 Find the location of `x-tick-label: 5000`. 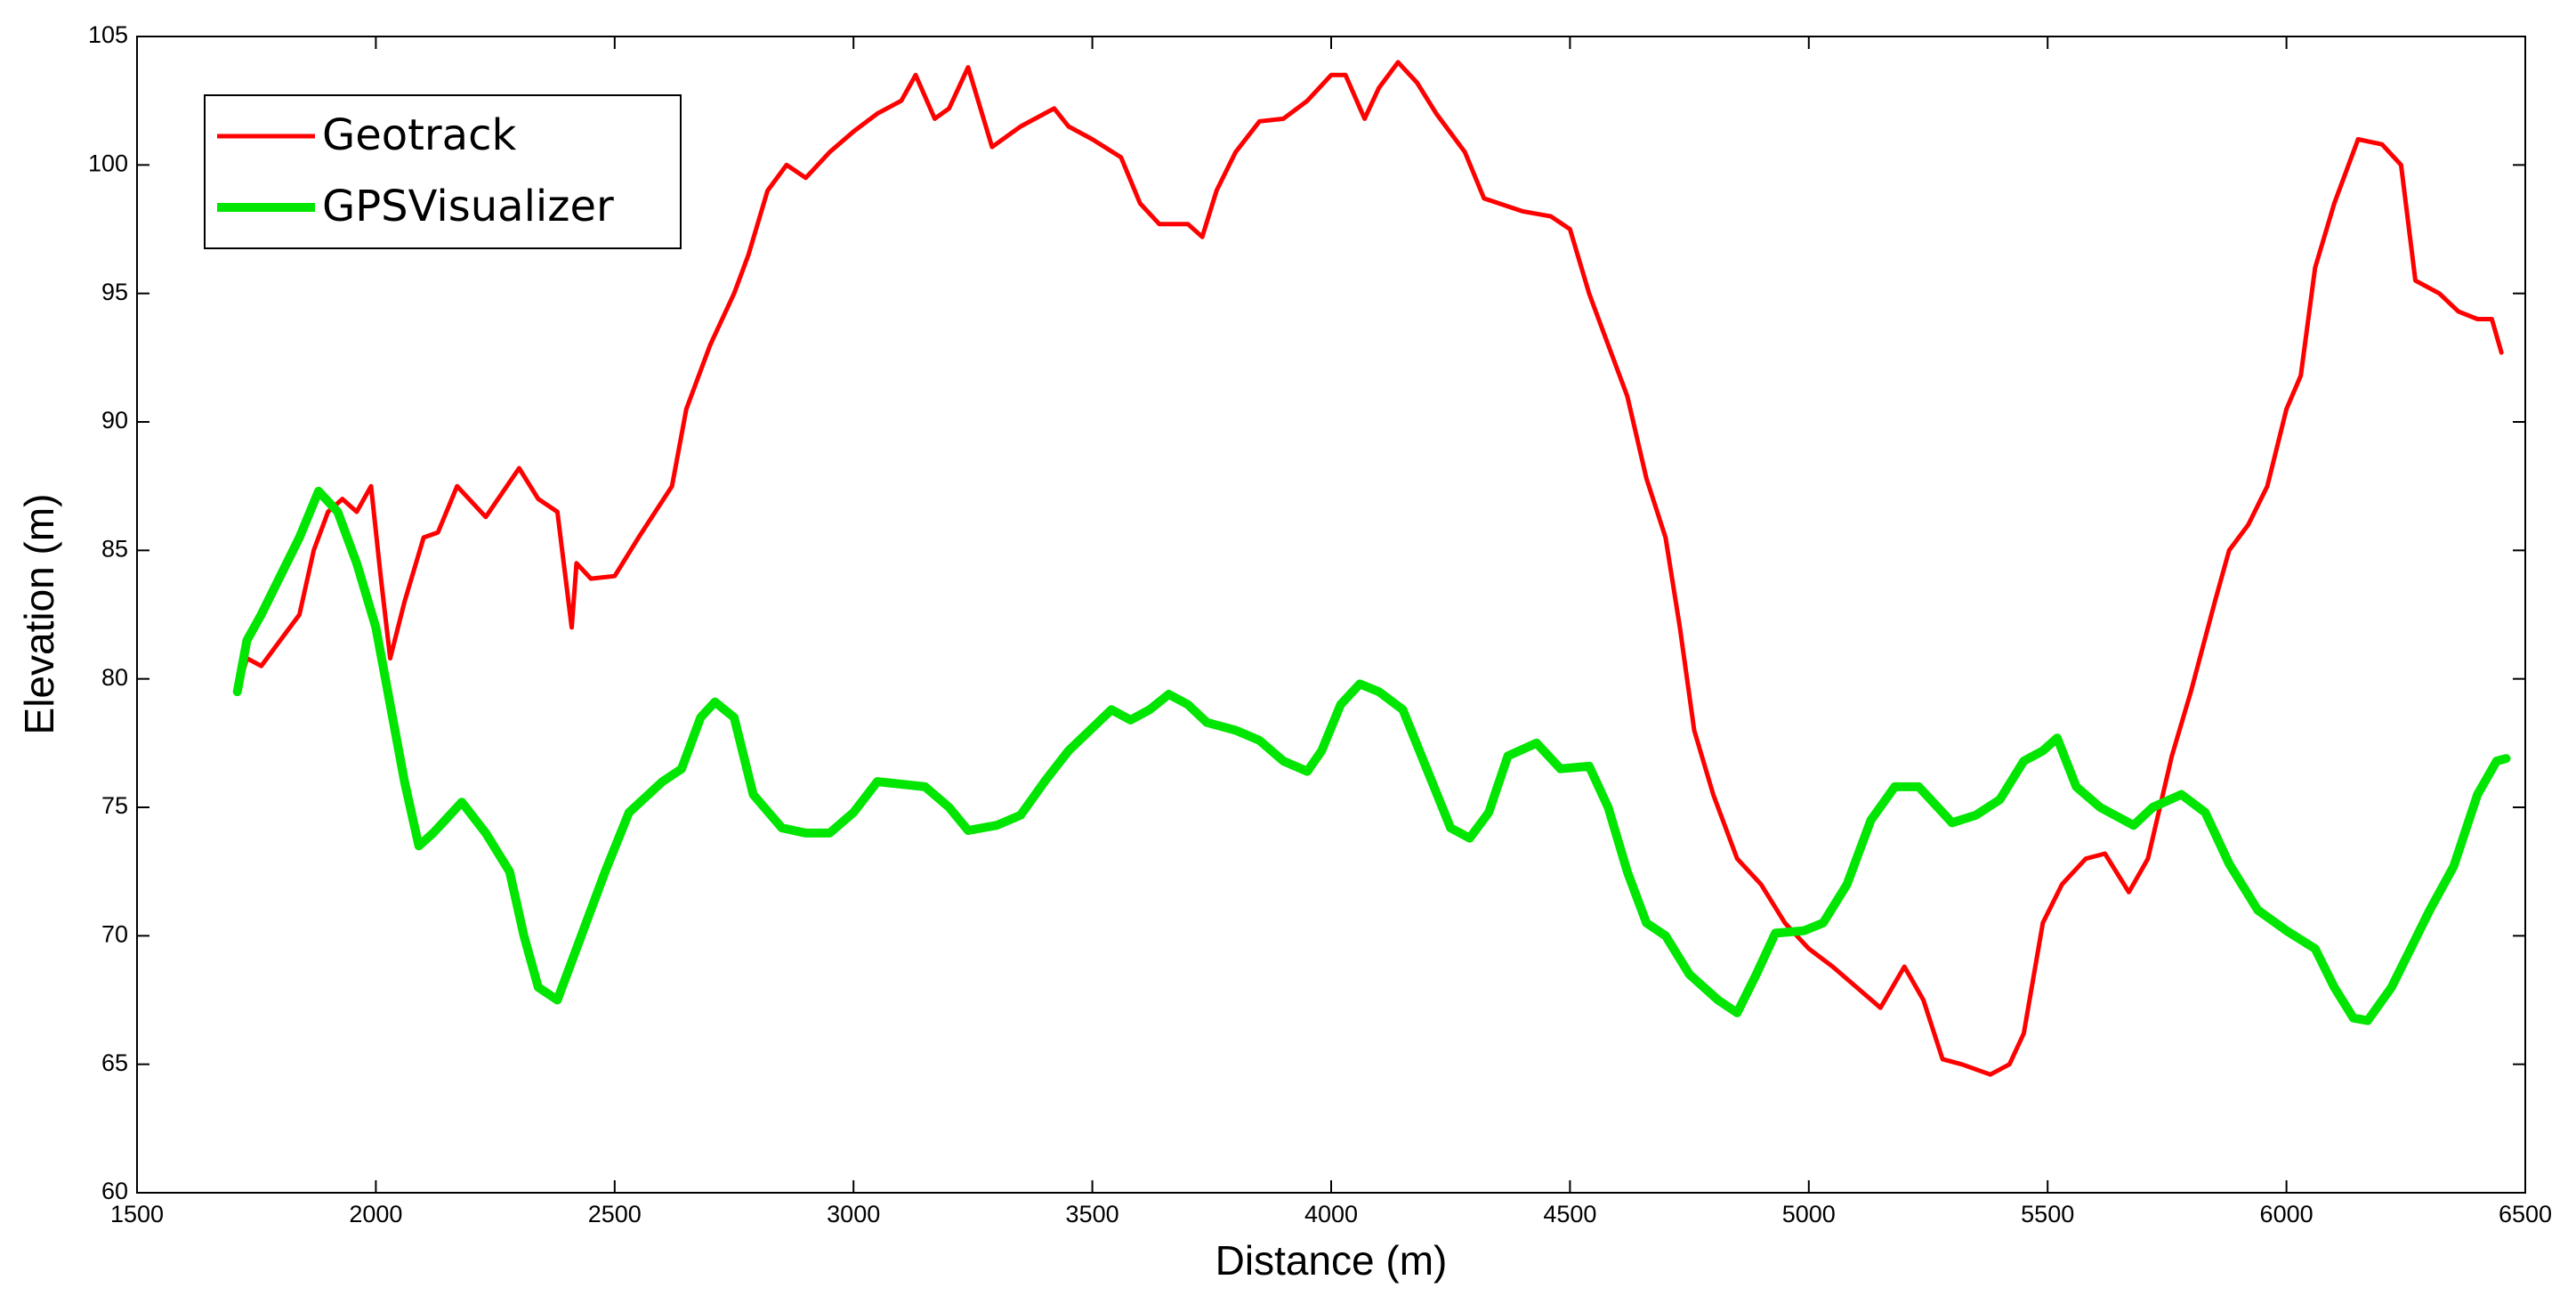

x-tick-label: 5000 is located at coordinates (1809, 1214).